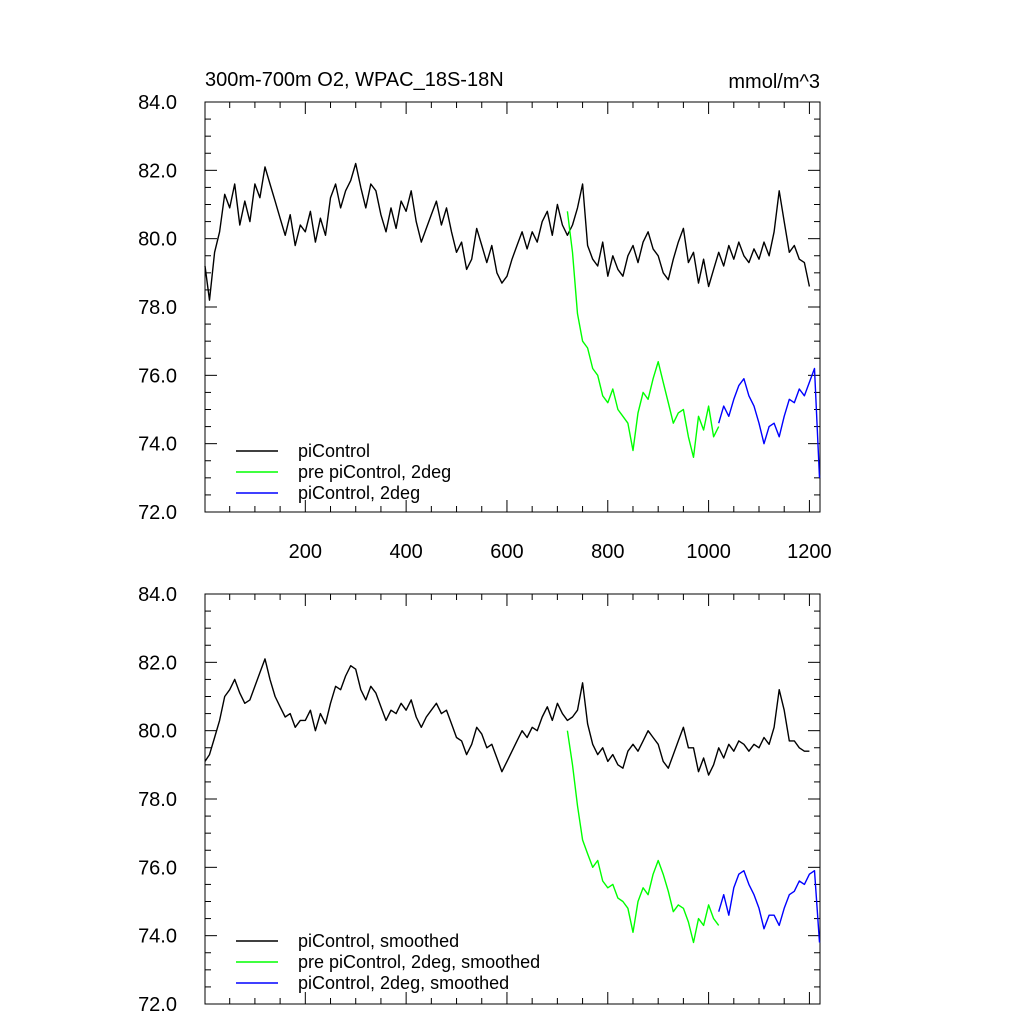  I want to click on series-line-picontrol-smoothed, so click(507, 717).